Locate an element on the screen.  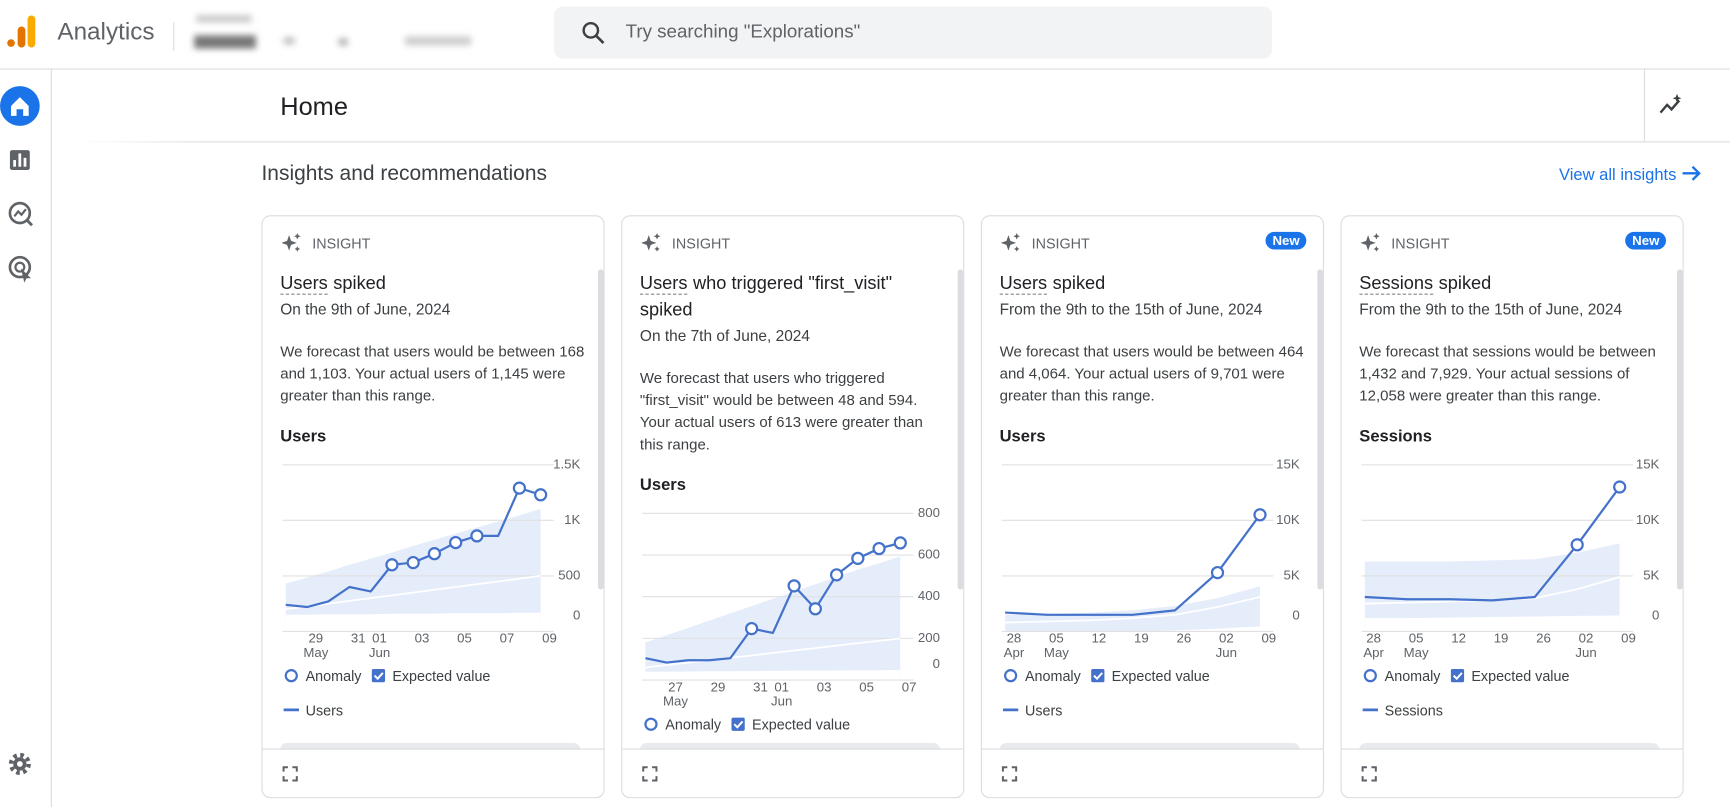
account-selector is located at coordinates (355, 34).